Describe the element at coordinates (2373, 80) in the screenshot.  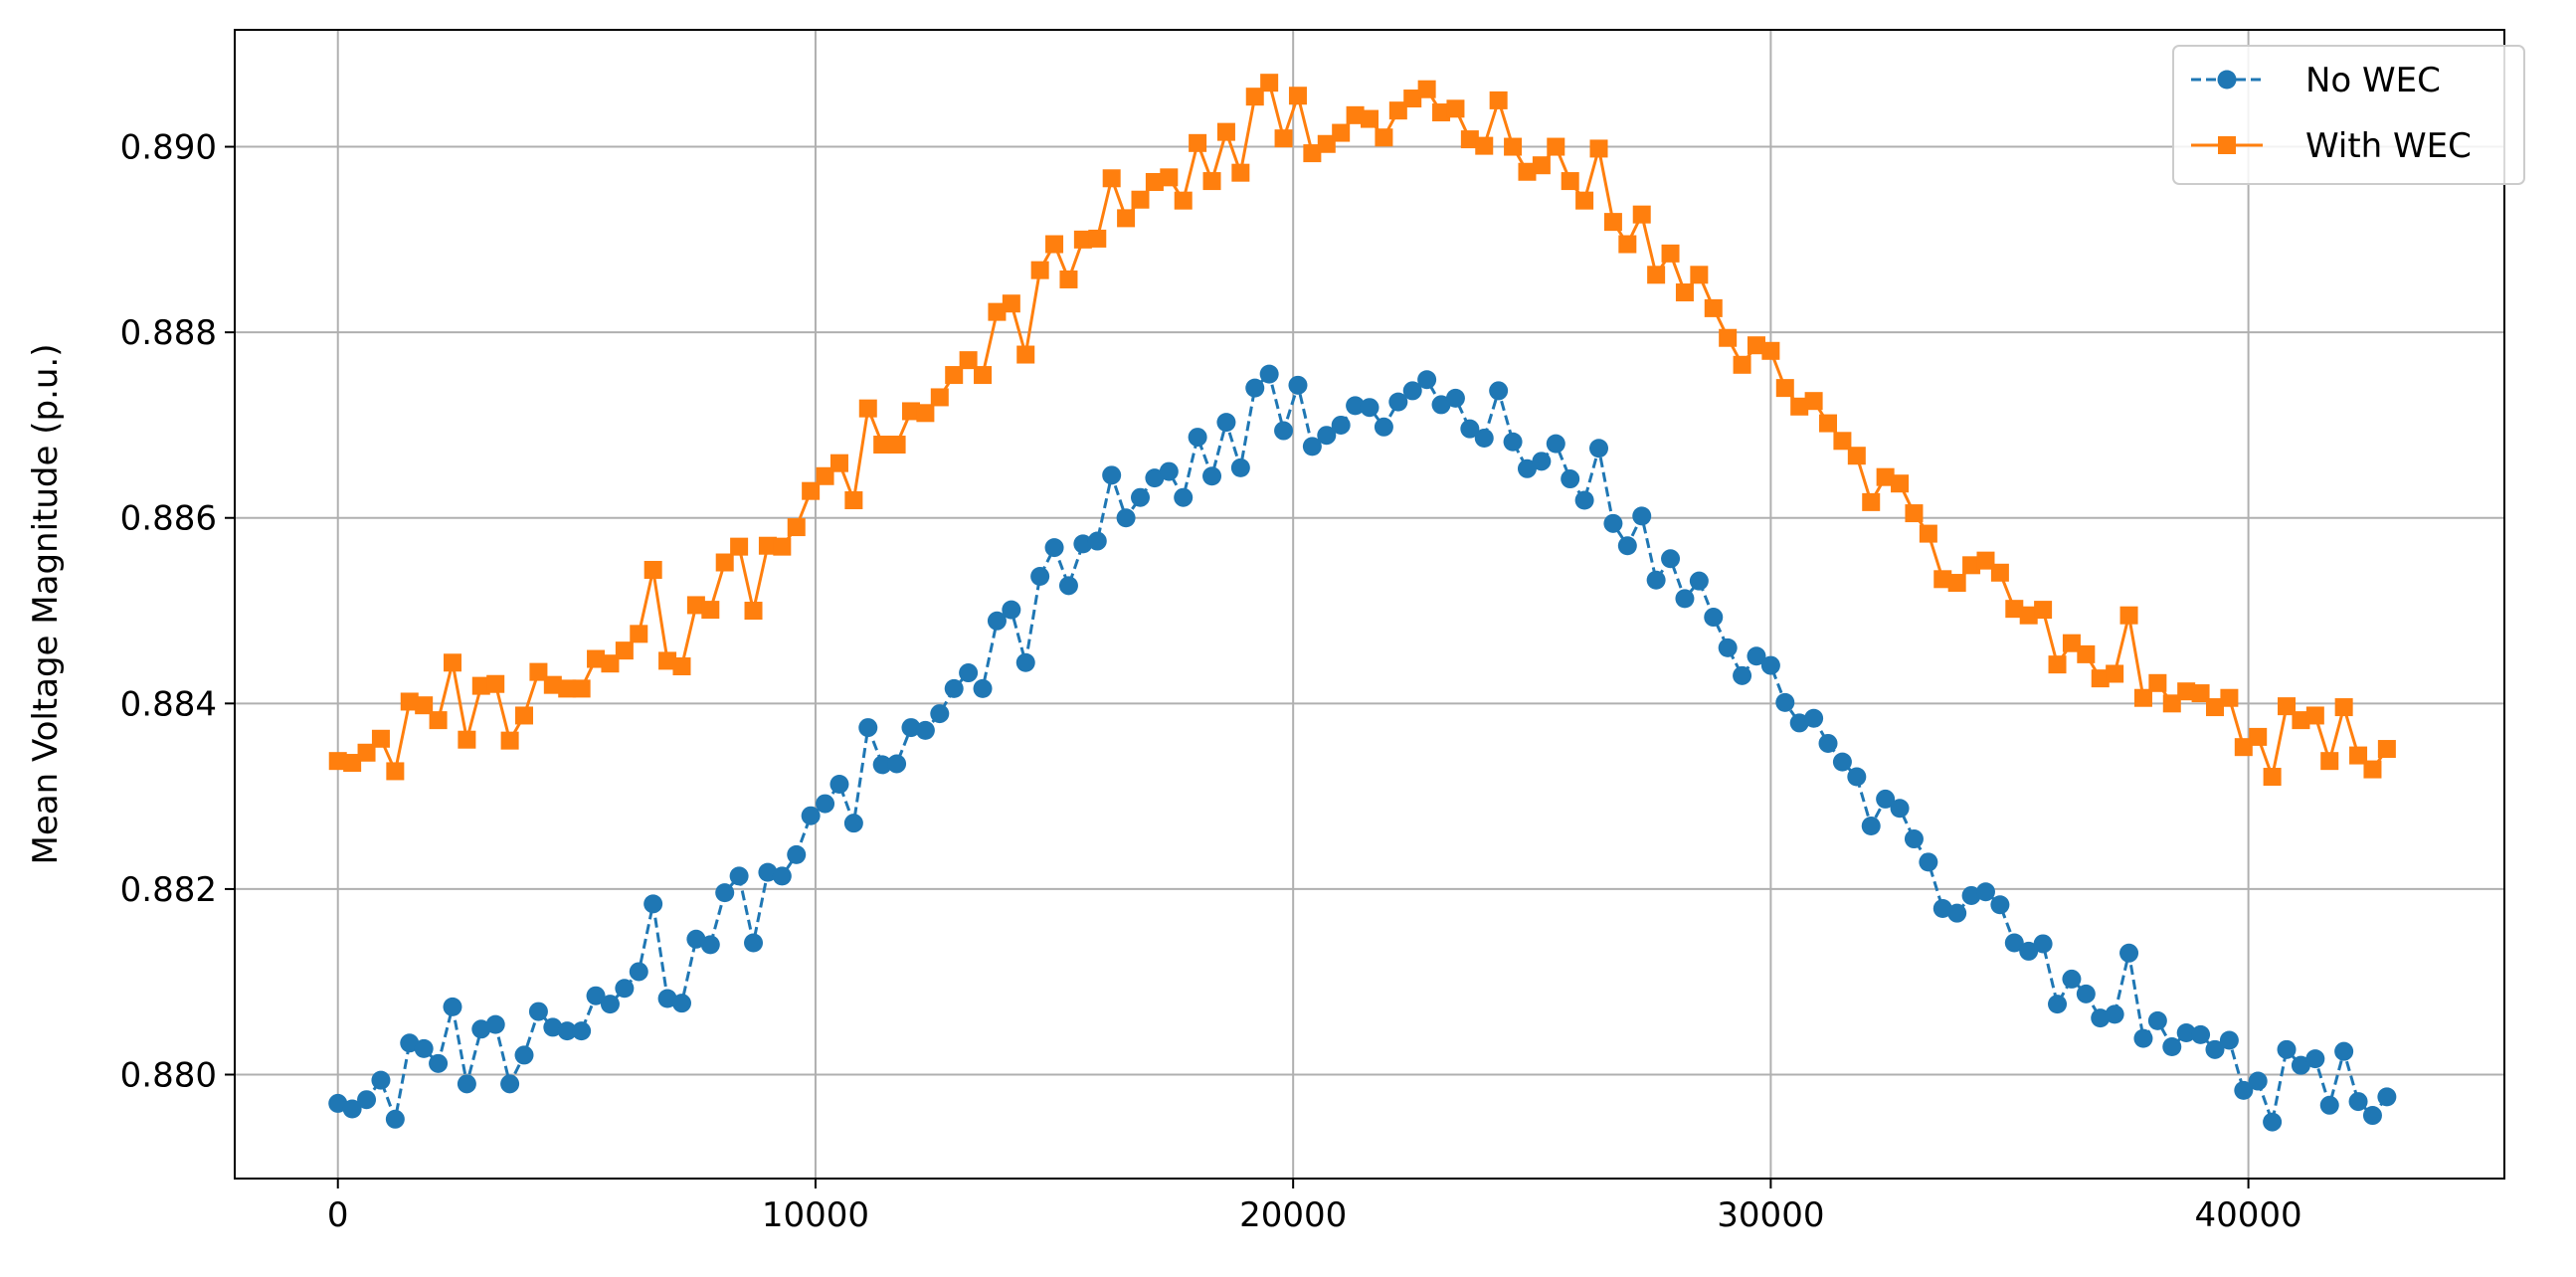
I see `legend-label: No WEC` at that location.